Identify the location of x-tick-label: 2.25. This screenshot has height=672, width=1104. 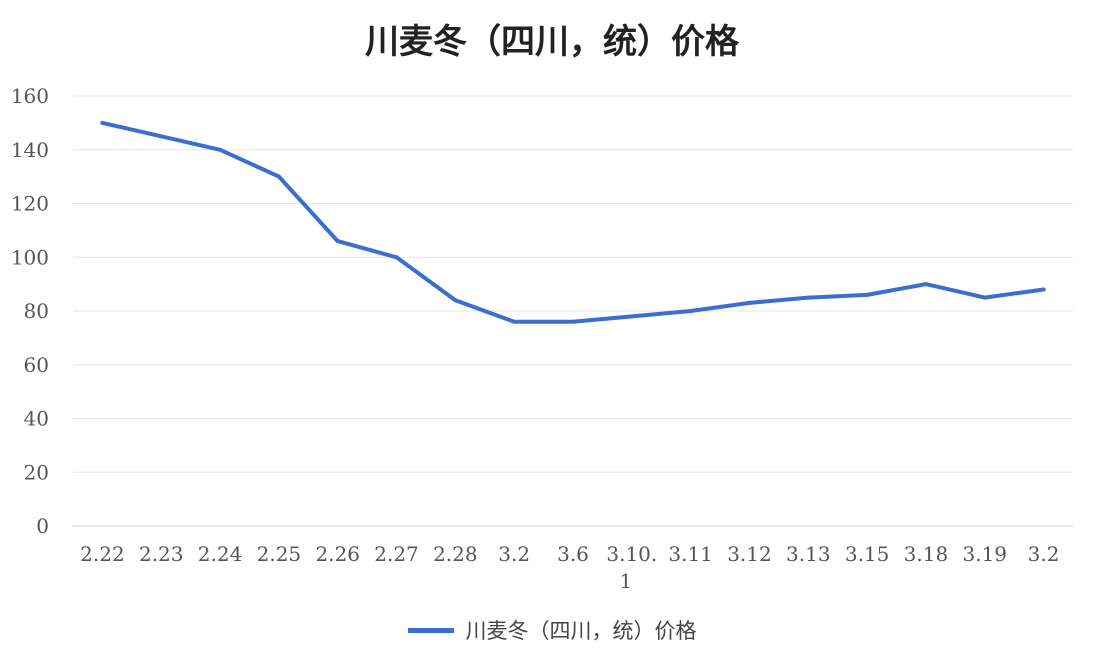
(279, 554).